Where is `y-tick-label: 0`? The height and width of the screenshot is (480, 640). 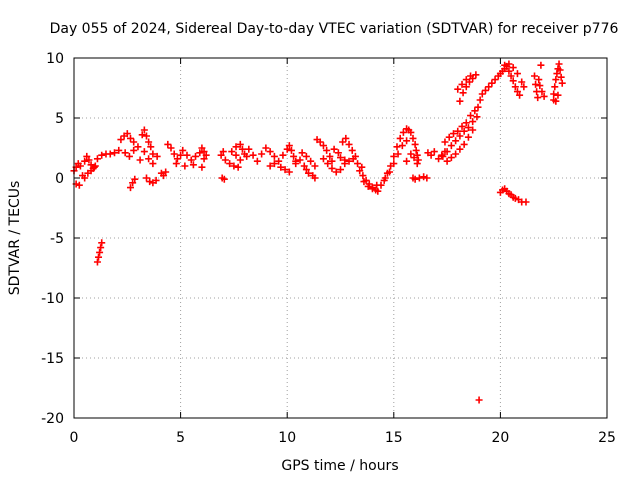
y-tick-label: 0 is located at coordinates (59, 179).